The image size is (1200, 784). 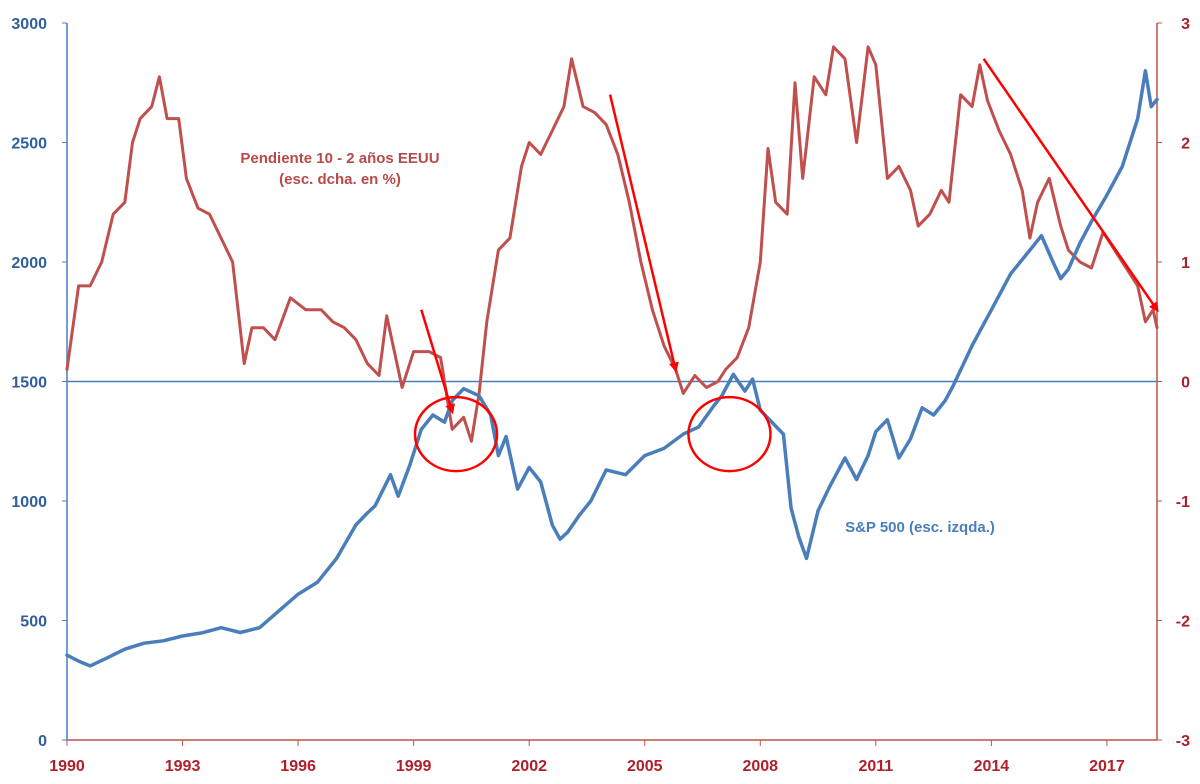 I want to click on right-axis-tick-label: -2, so click(x=1183, y=622).